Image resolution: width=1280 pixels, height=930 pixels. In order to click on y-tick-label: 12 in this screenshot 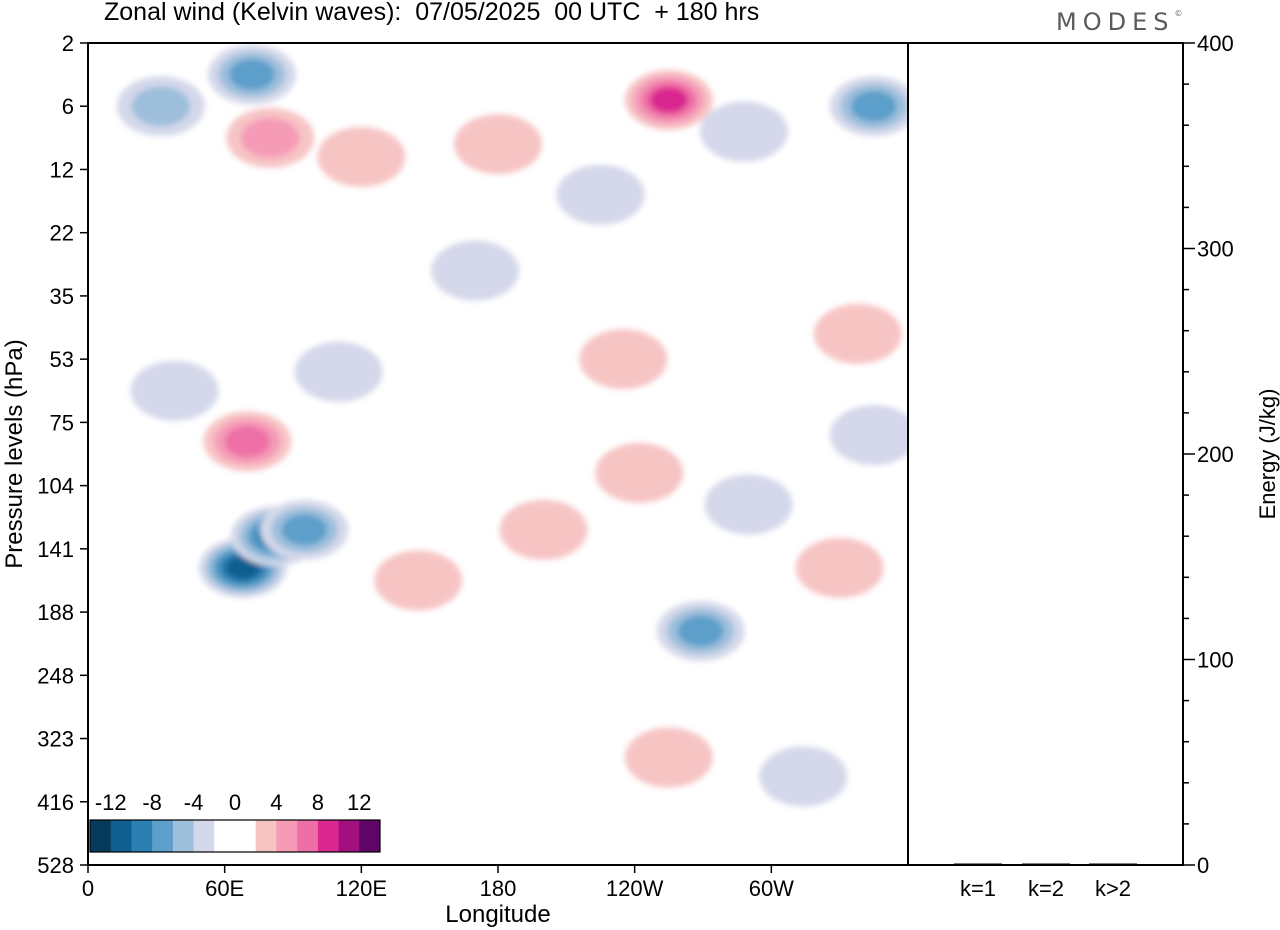, I will do `click(62, 169)`.